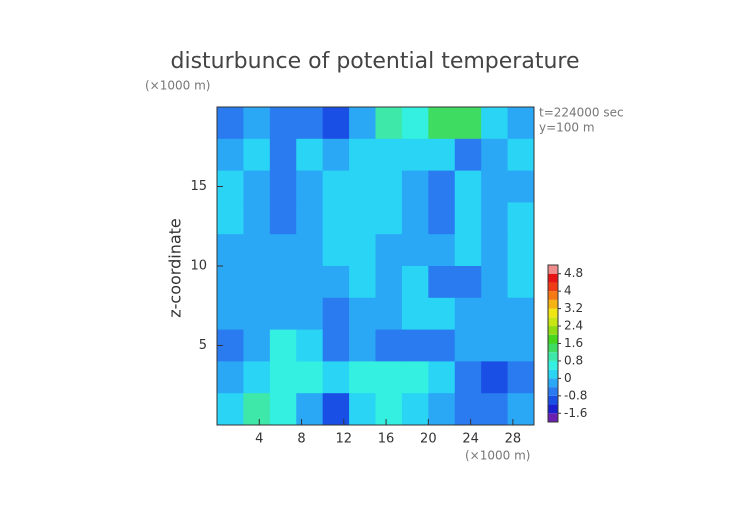 This screenshot has width=752, height=532. I want to click on x-tick-label: 16, so click(386, 439).